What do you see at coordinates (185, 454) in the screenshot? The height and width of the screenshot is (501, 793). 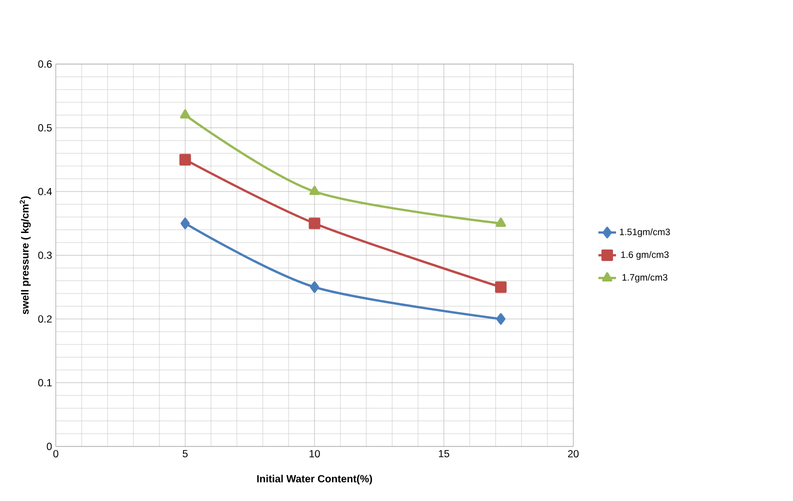 I see `x-tick-label: 5` at bounding box center [185, 454].